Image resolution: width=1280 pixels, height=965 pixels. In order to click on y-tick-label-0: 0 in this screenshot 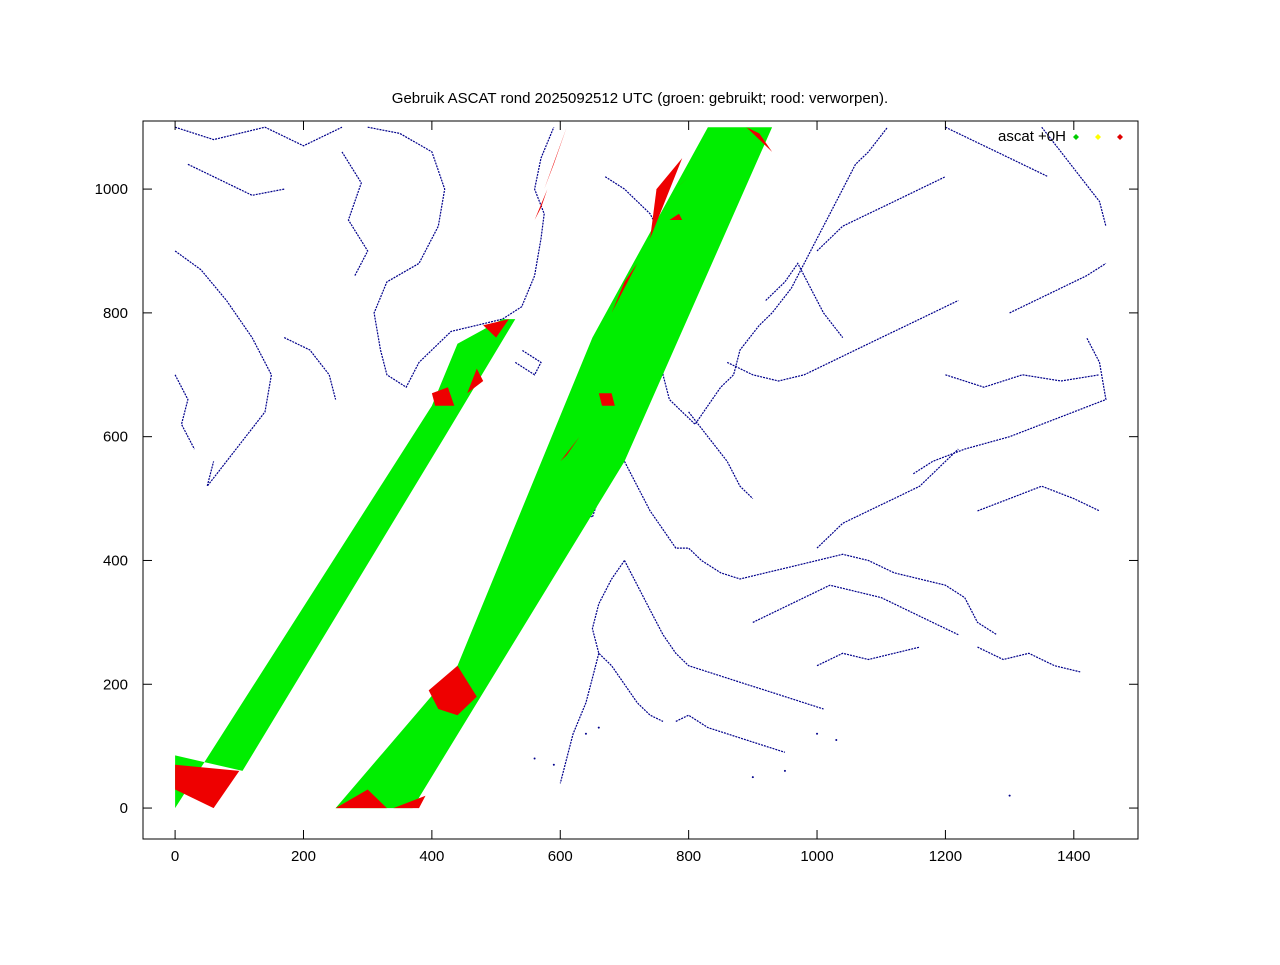, I will do `click(124, 808)`.